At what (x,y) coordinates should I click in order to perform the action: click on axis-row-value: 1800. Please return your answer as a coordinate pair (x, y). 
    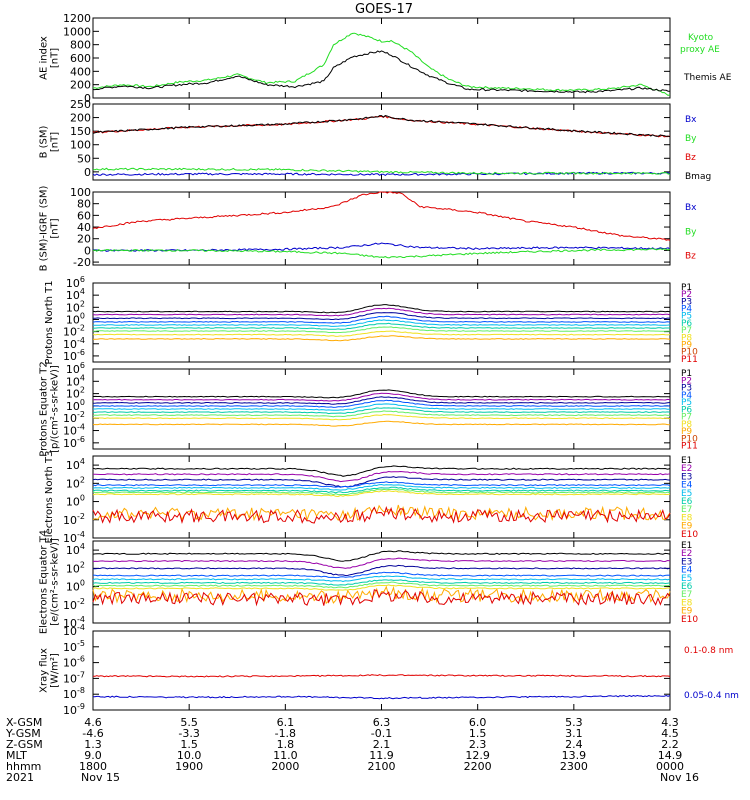
    Looking at the image, I should click on (93, 766).